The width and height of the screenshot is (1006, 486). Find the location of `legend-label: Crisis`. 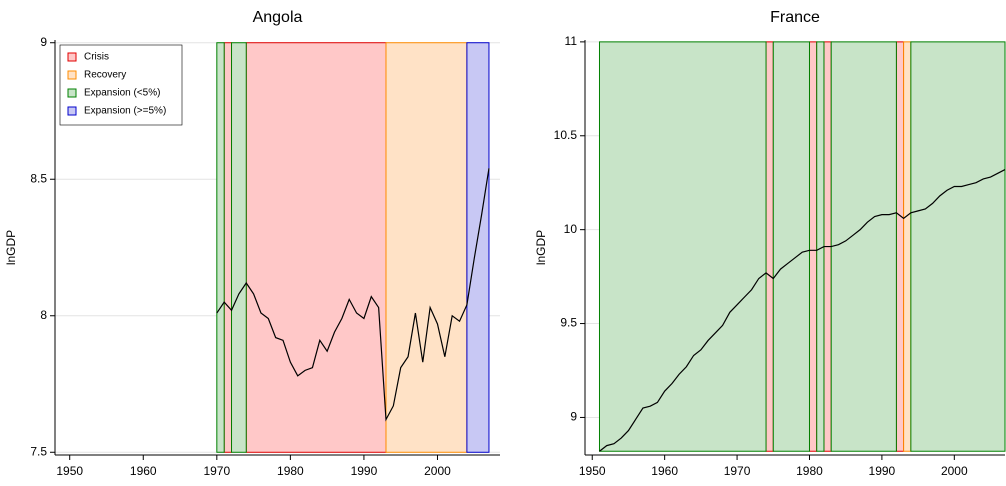

legend-label: Crisis is located at coordinates (96, 57).